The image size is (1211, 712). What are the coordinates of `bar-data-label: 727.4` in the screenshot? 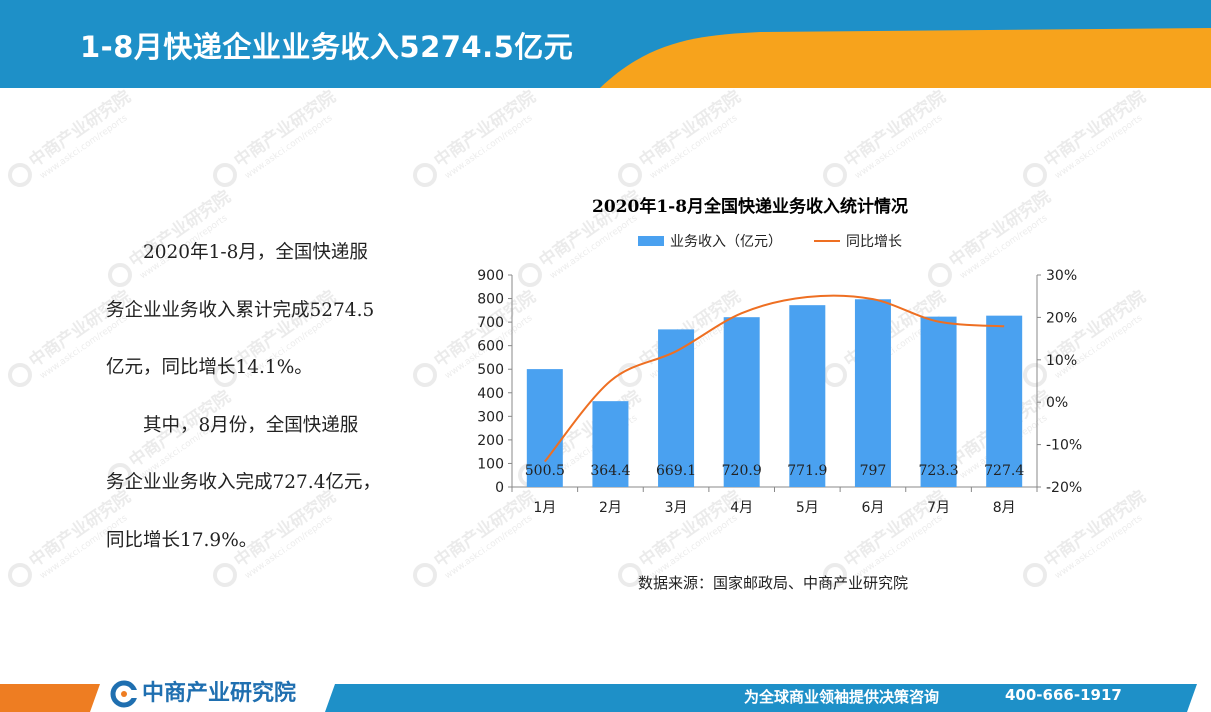 It's located at (1004, 471).